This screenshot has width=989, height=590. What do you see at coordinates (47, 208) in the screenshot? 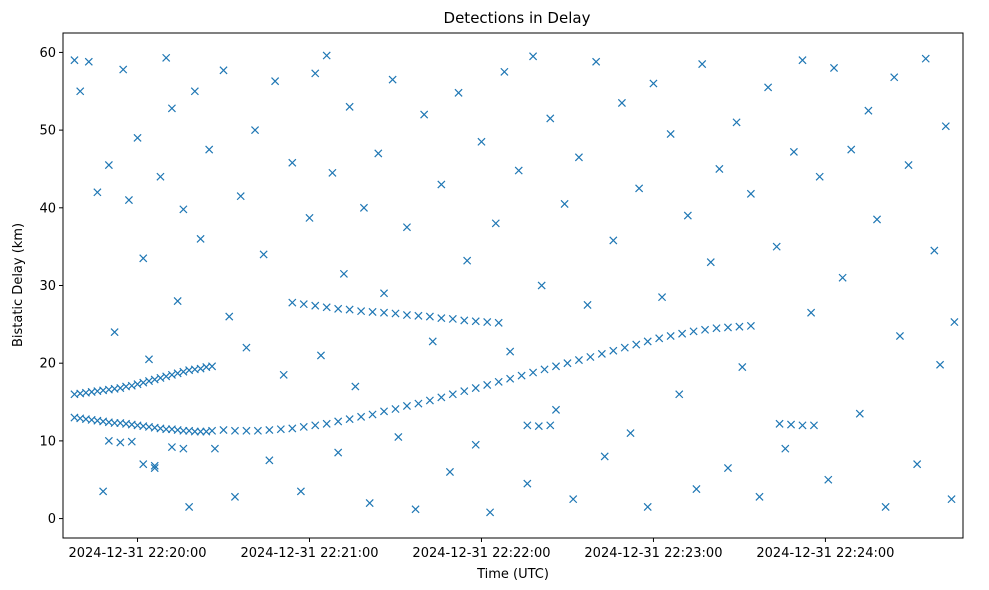
I see `y-tick-label: 40` at bounding box center [47, 208].